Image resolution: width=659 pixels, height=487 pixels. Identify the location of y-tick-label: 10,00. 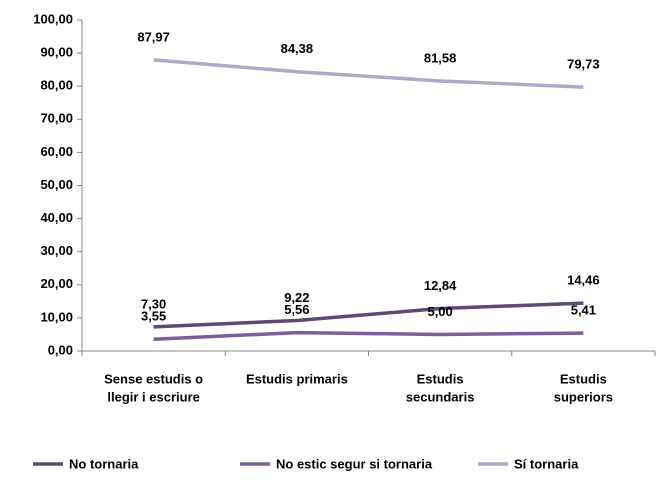
(56, 316).